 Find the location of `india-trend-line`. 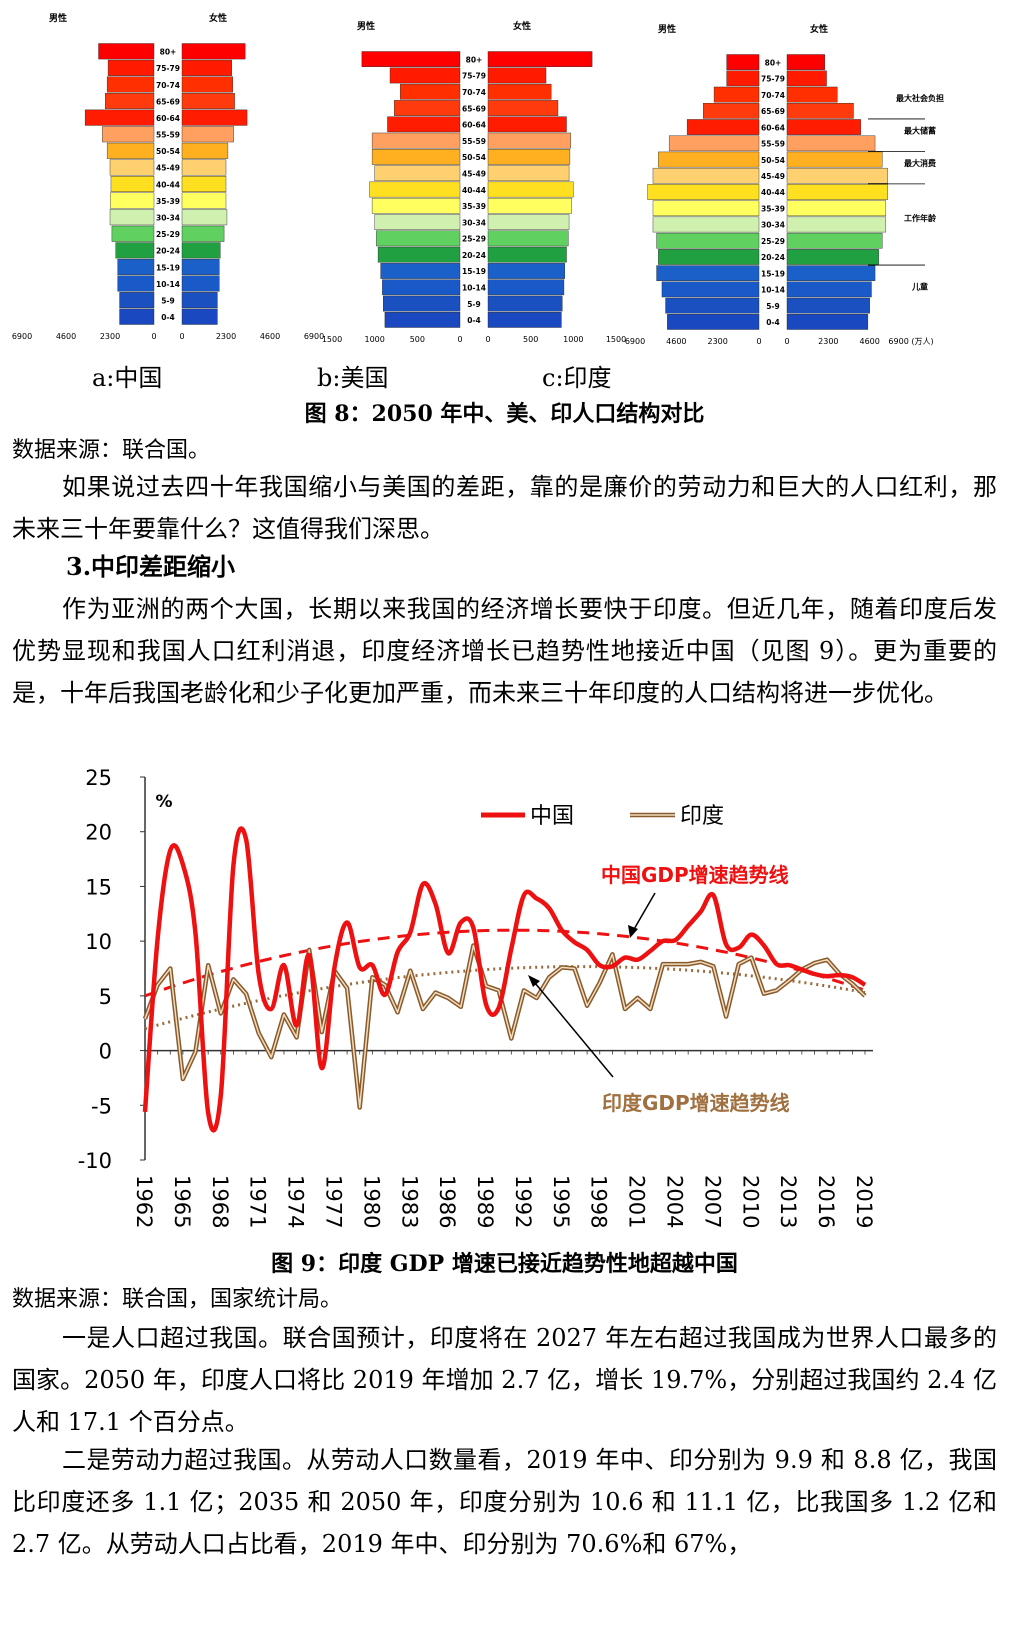

india-trend-line is located at coordinates (505, 998).